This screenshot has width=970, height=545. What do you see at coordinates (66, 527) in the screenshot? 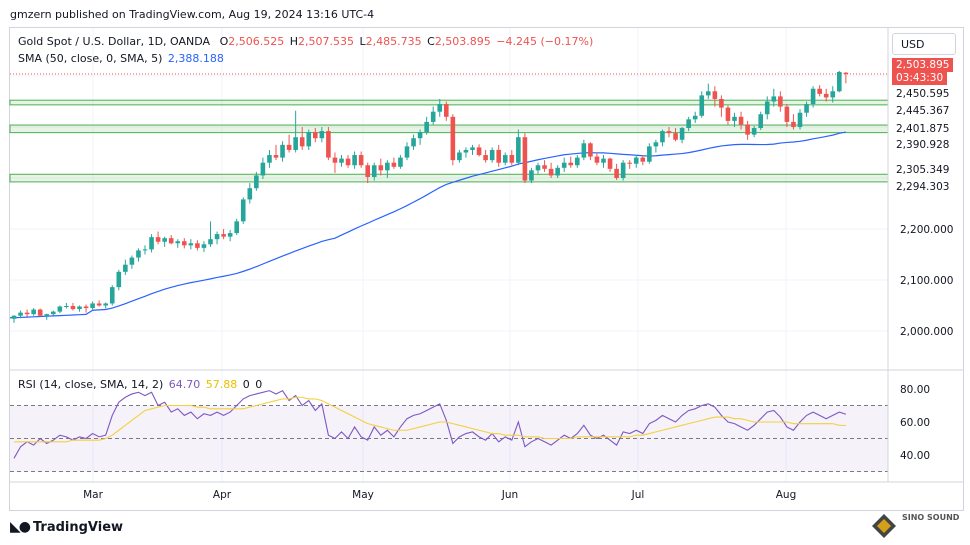
I see `tradingview-logo: ◣● TradingView` at bounding box center [66, 527].